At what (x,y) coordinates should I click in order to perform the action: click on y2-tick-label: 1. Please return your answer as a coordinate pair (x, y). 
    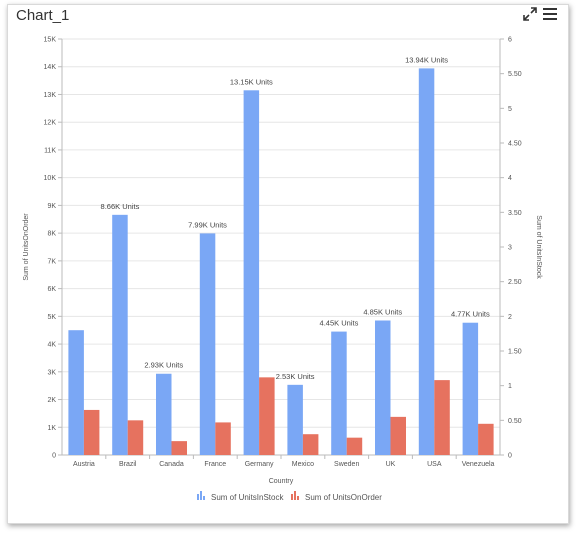
    Looking at the image, I should click on (510, 386).